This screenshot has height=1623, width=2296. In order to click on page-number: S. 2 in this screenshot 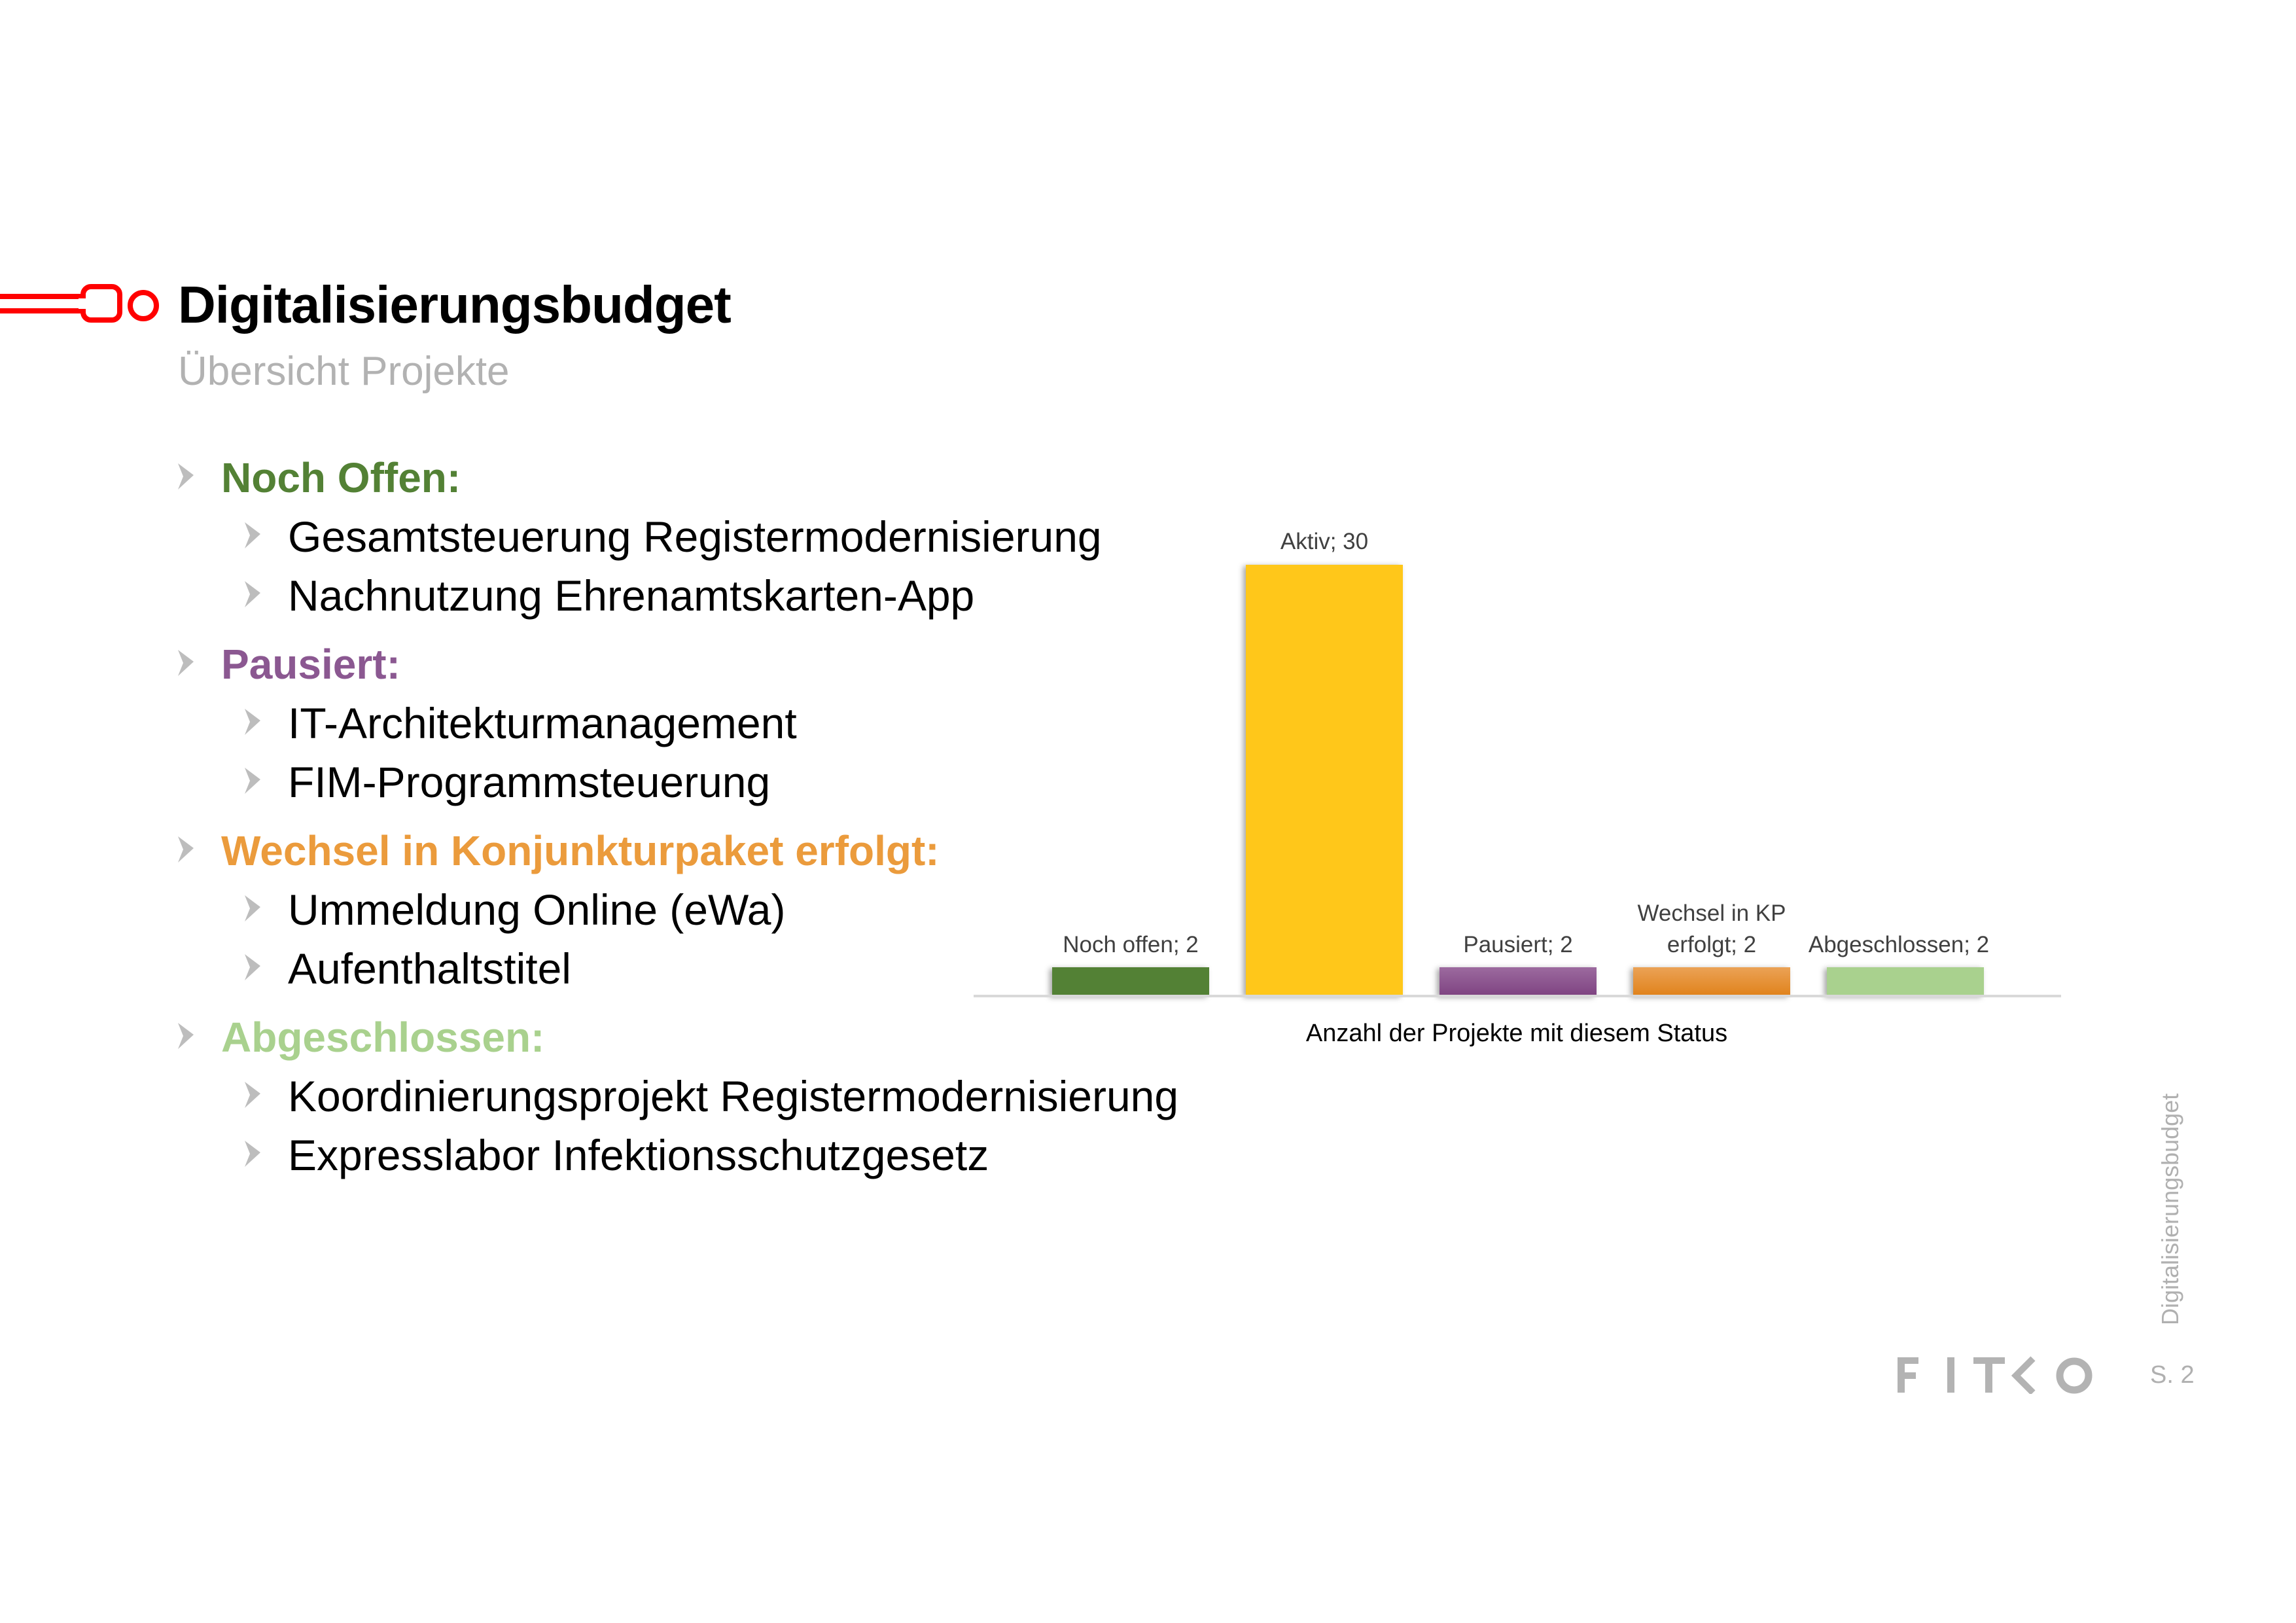, I will do `click(2172, 1375)`.